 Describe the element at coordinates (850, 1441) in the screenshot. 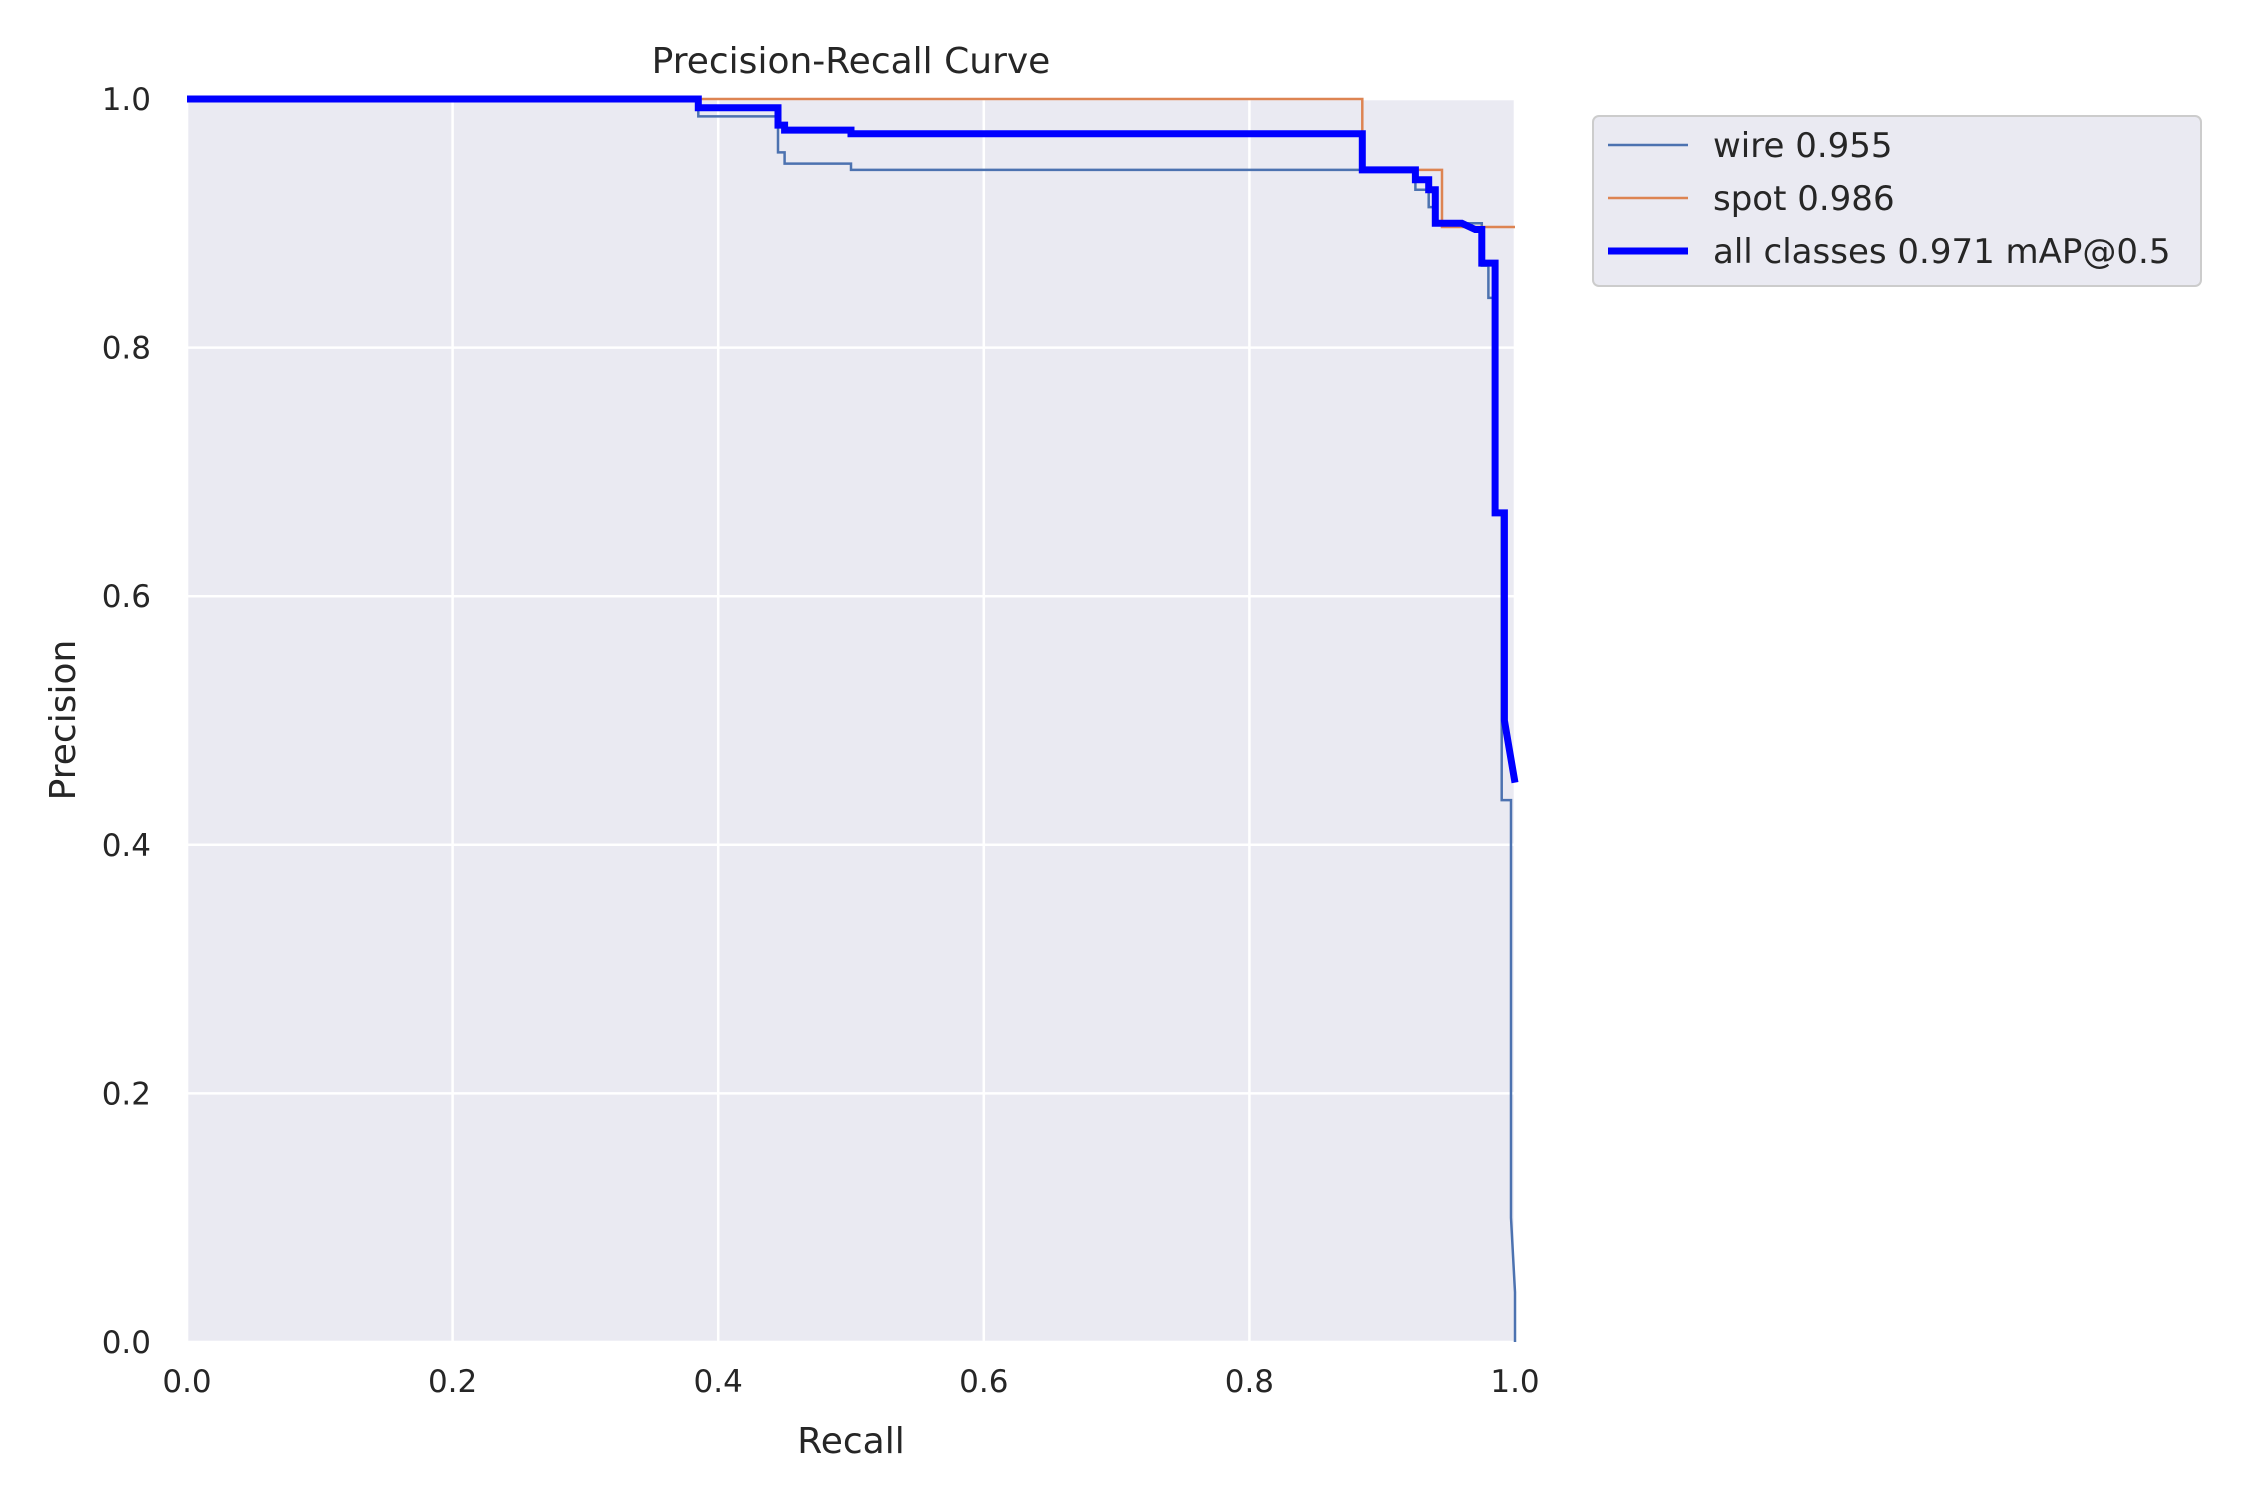

I see `x-axis-label: Recall` at that location.